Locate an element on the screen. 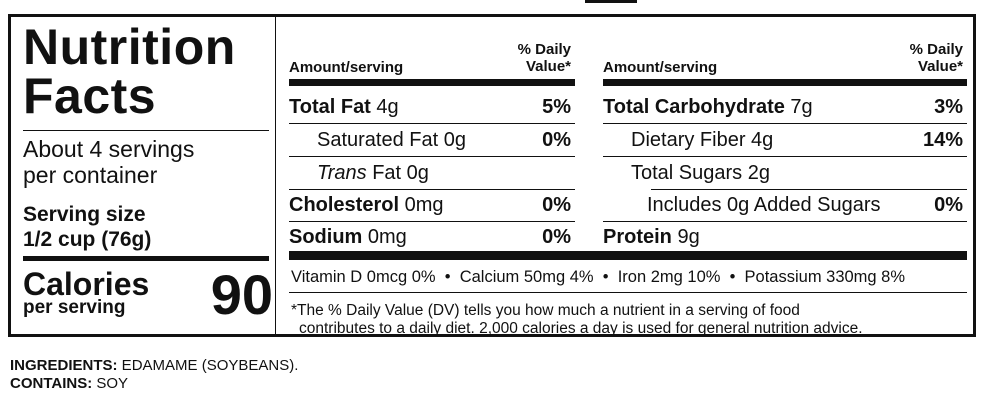 The image size is (1000, 413). sodium-dv: 0% is located at coordinates (556, 237).